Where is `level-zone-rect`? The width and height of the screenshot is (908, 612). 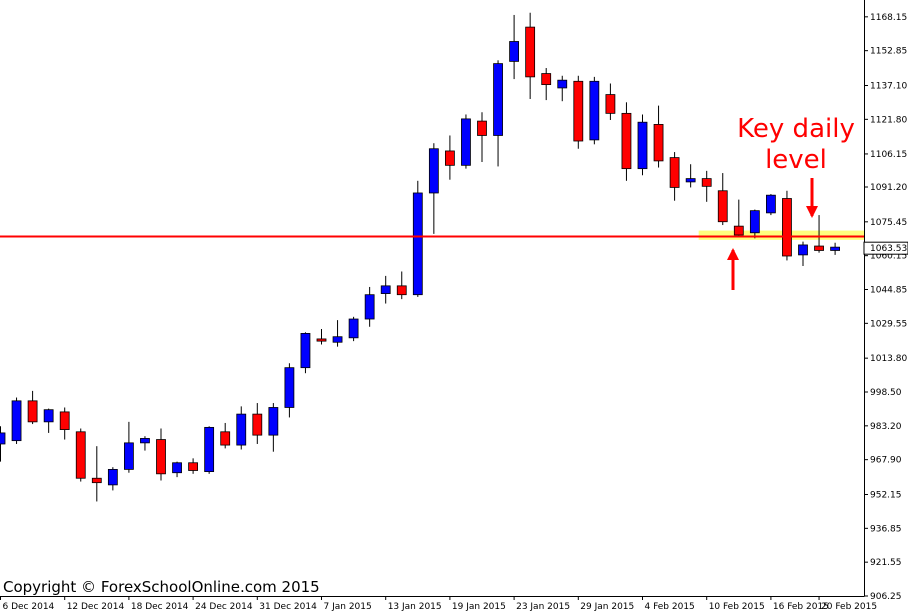 level-zone-rect is located at coordinates (781, 235).